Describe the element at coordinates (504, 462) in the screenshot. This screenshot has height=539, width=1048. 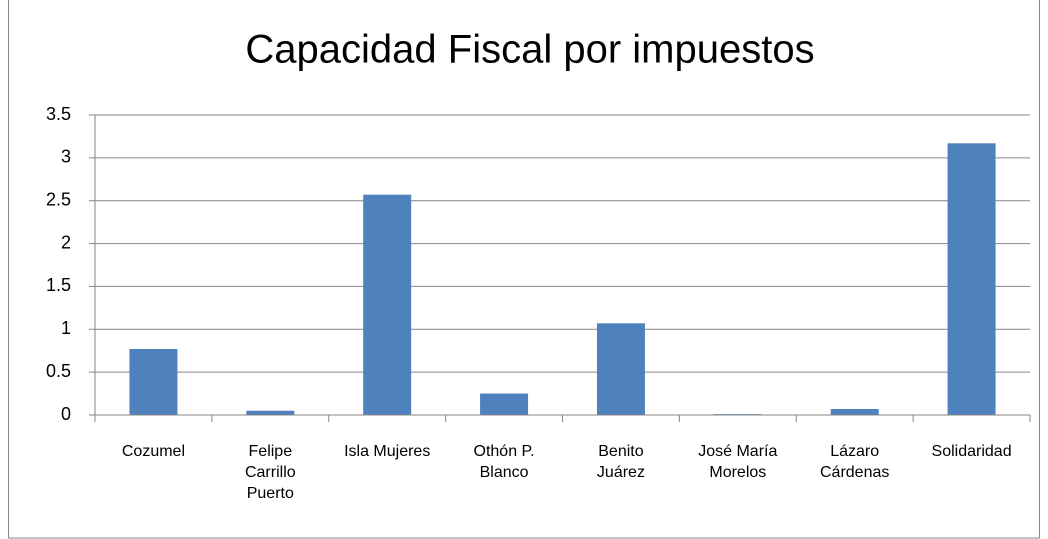
I see `x-tick-label: Othón P. Blanco` at that location.